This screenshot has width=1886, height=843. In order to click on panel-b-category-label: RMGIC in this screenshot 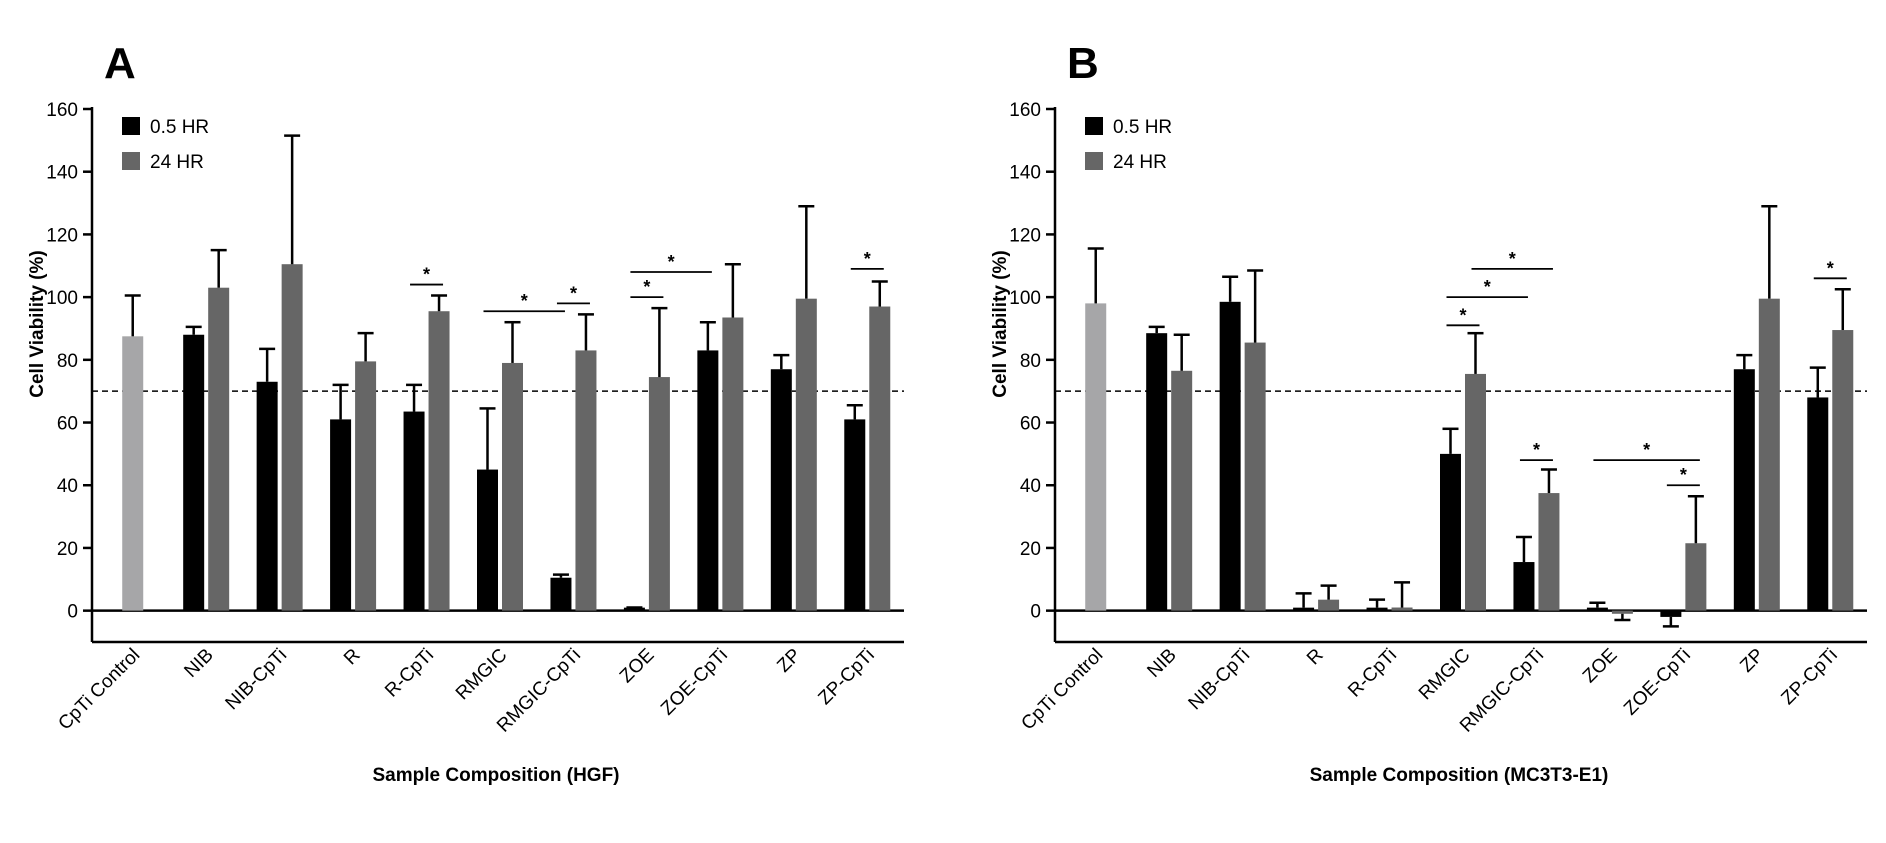, I will do `click(1445, 675)`.